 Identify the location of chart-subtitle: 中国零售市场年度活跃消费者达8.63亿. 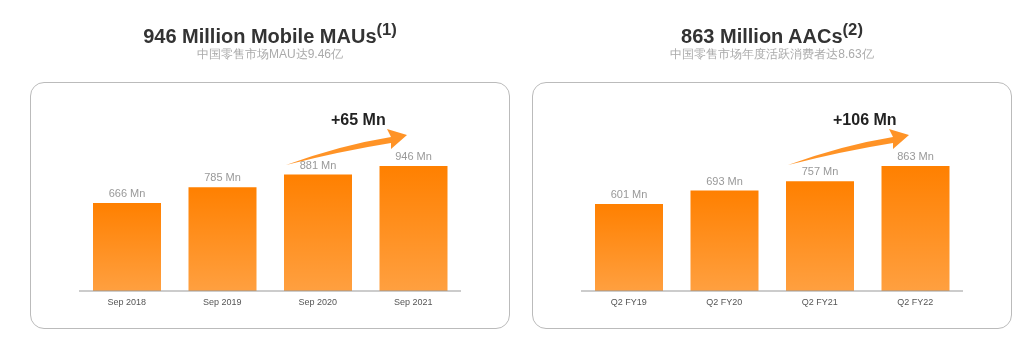
(772, 54).